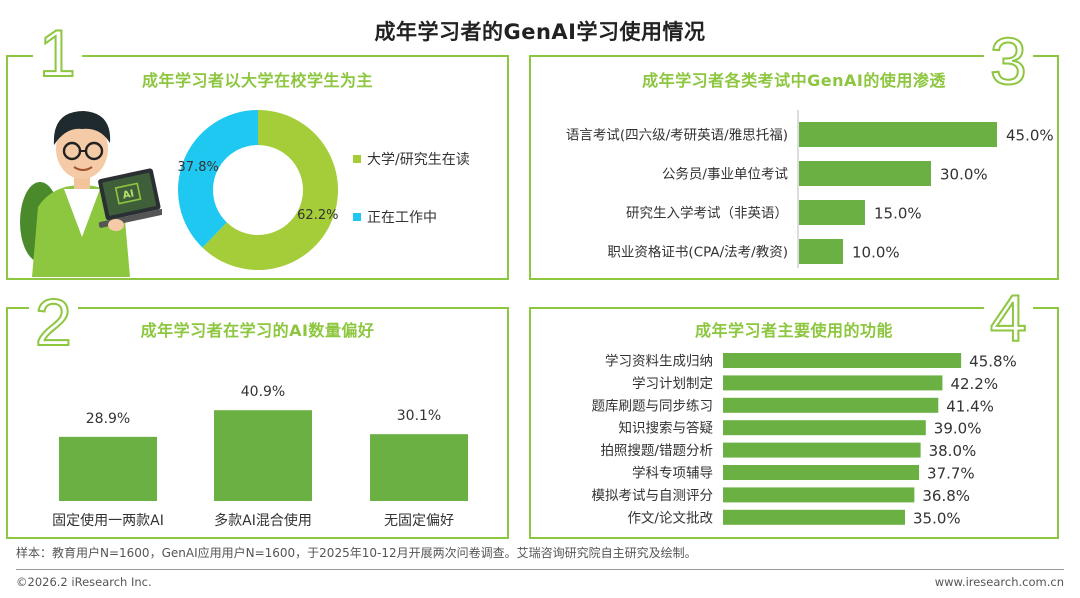 This screenshot has width=1080, height=598. Describe the element at coordinates (116, 225) in the screenshot. I see `illustration-hand` at that location.